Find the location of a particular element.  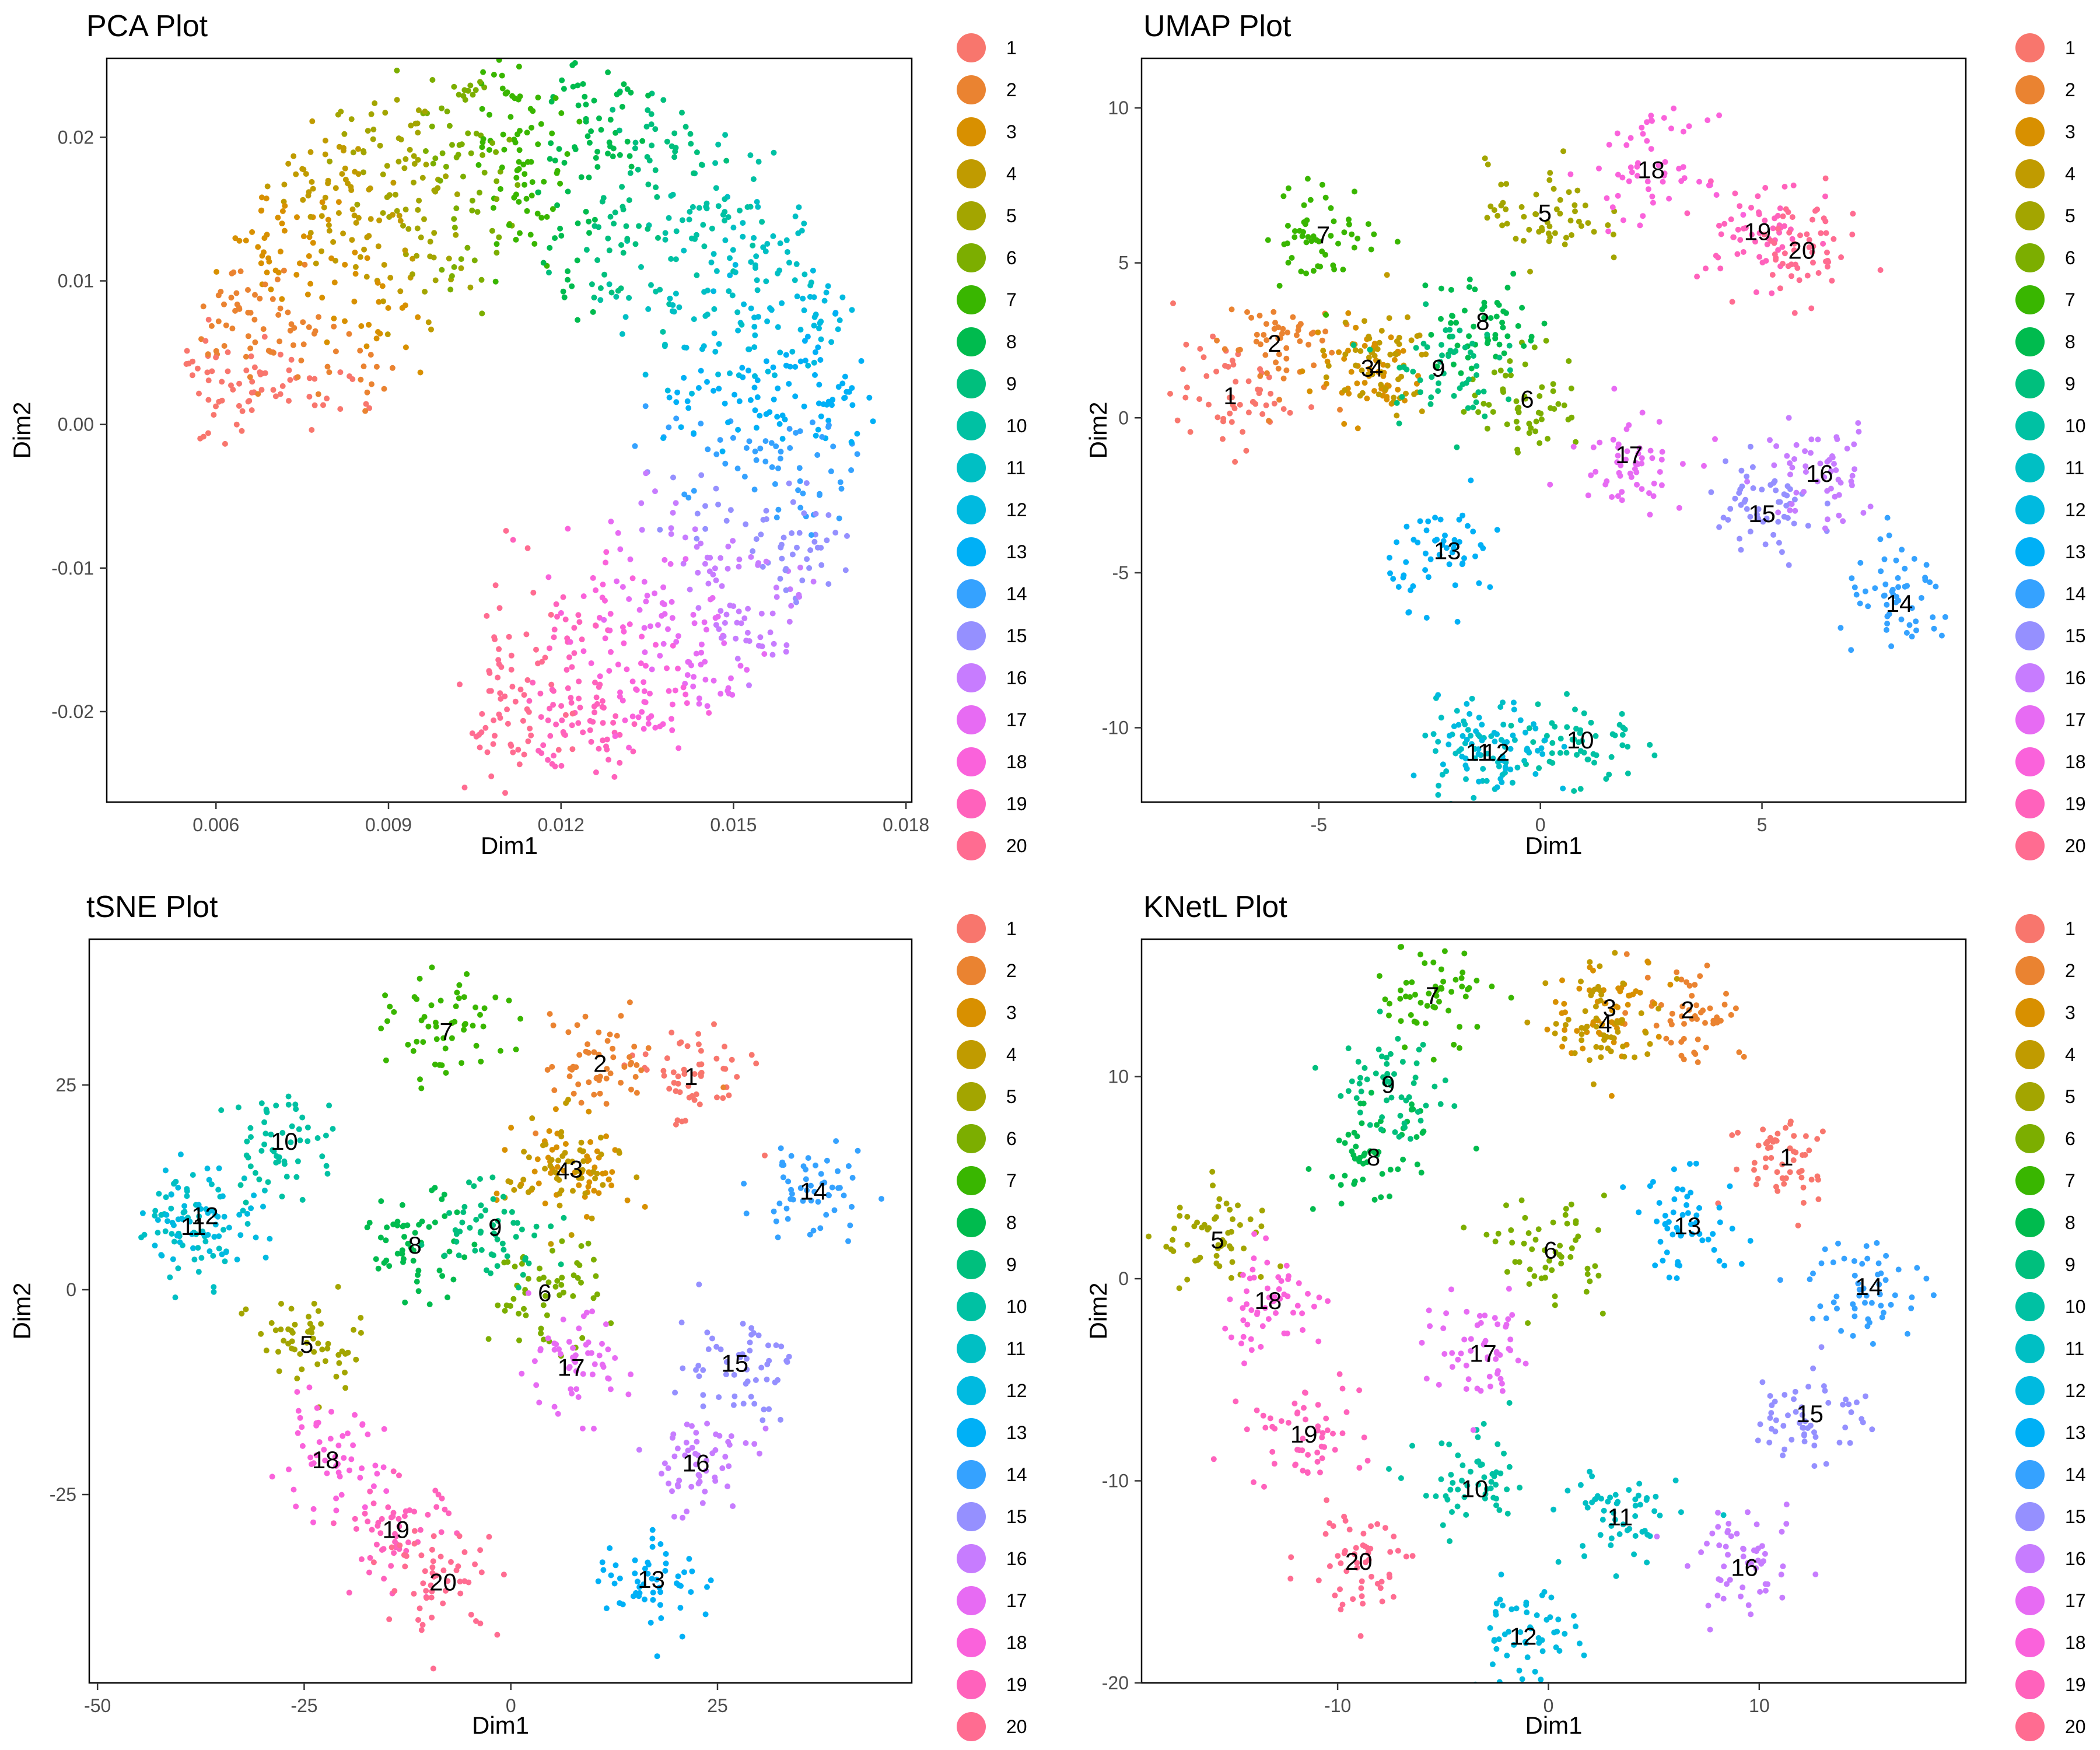

y-tick-label: 25 is located at coordinates (65, 1085).